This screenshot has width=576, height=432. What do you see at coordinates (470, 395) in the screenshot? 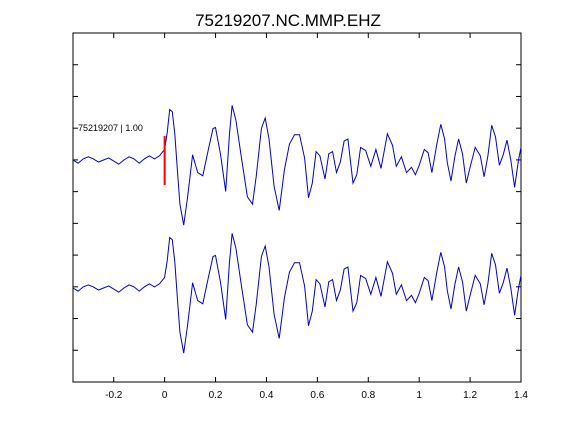
I see `x-tick-label: 1.2` at bounding box center [470, 395].